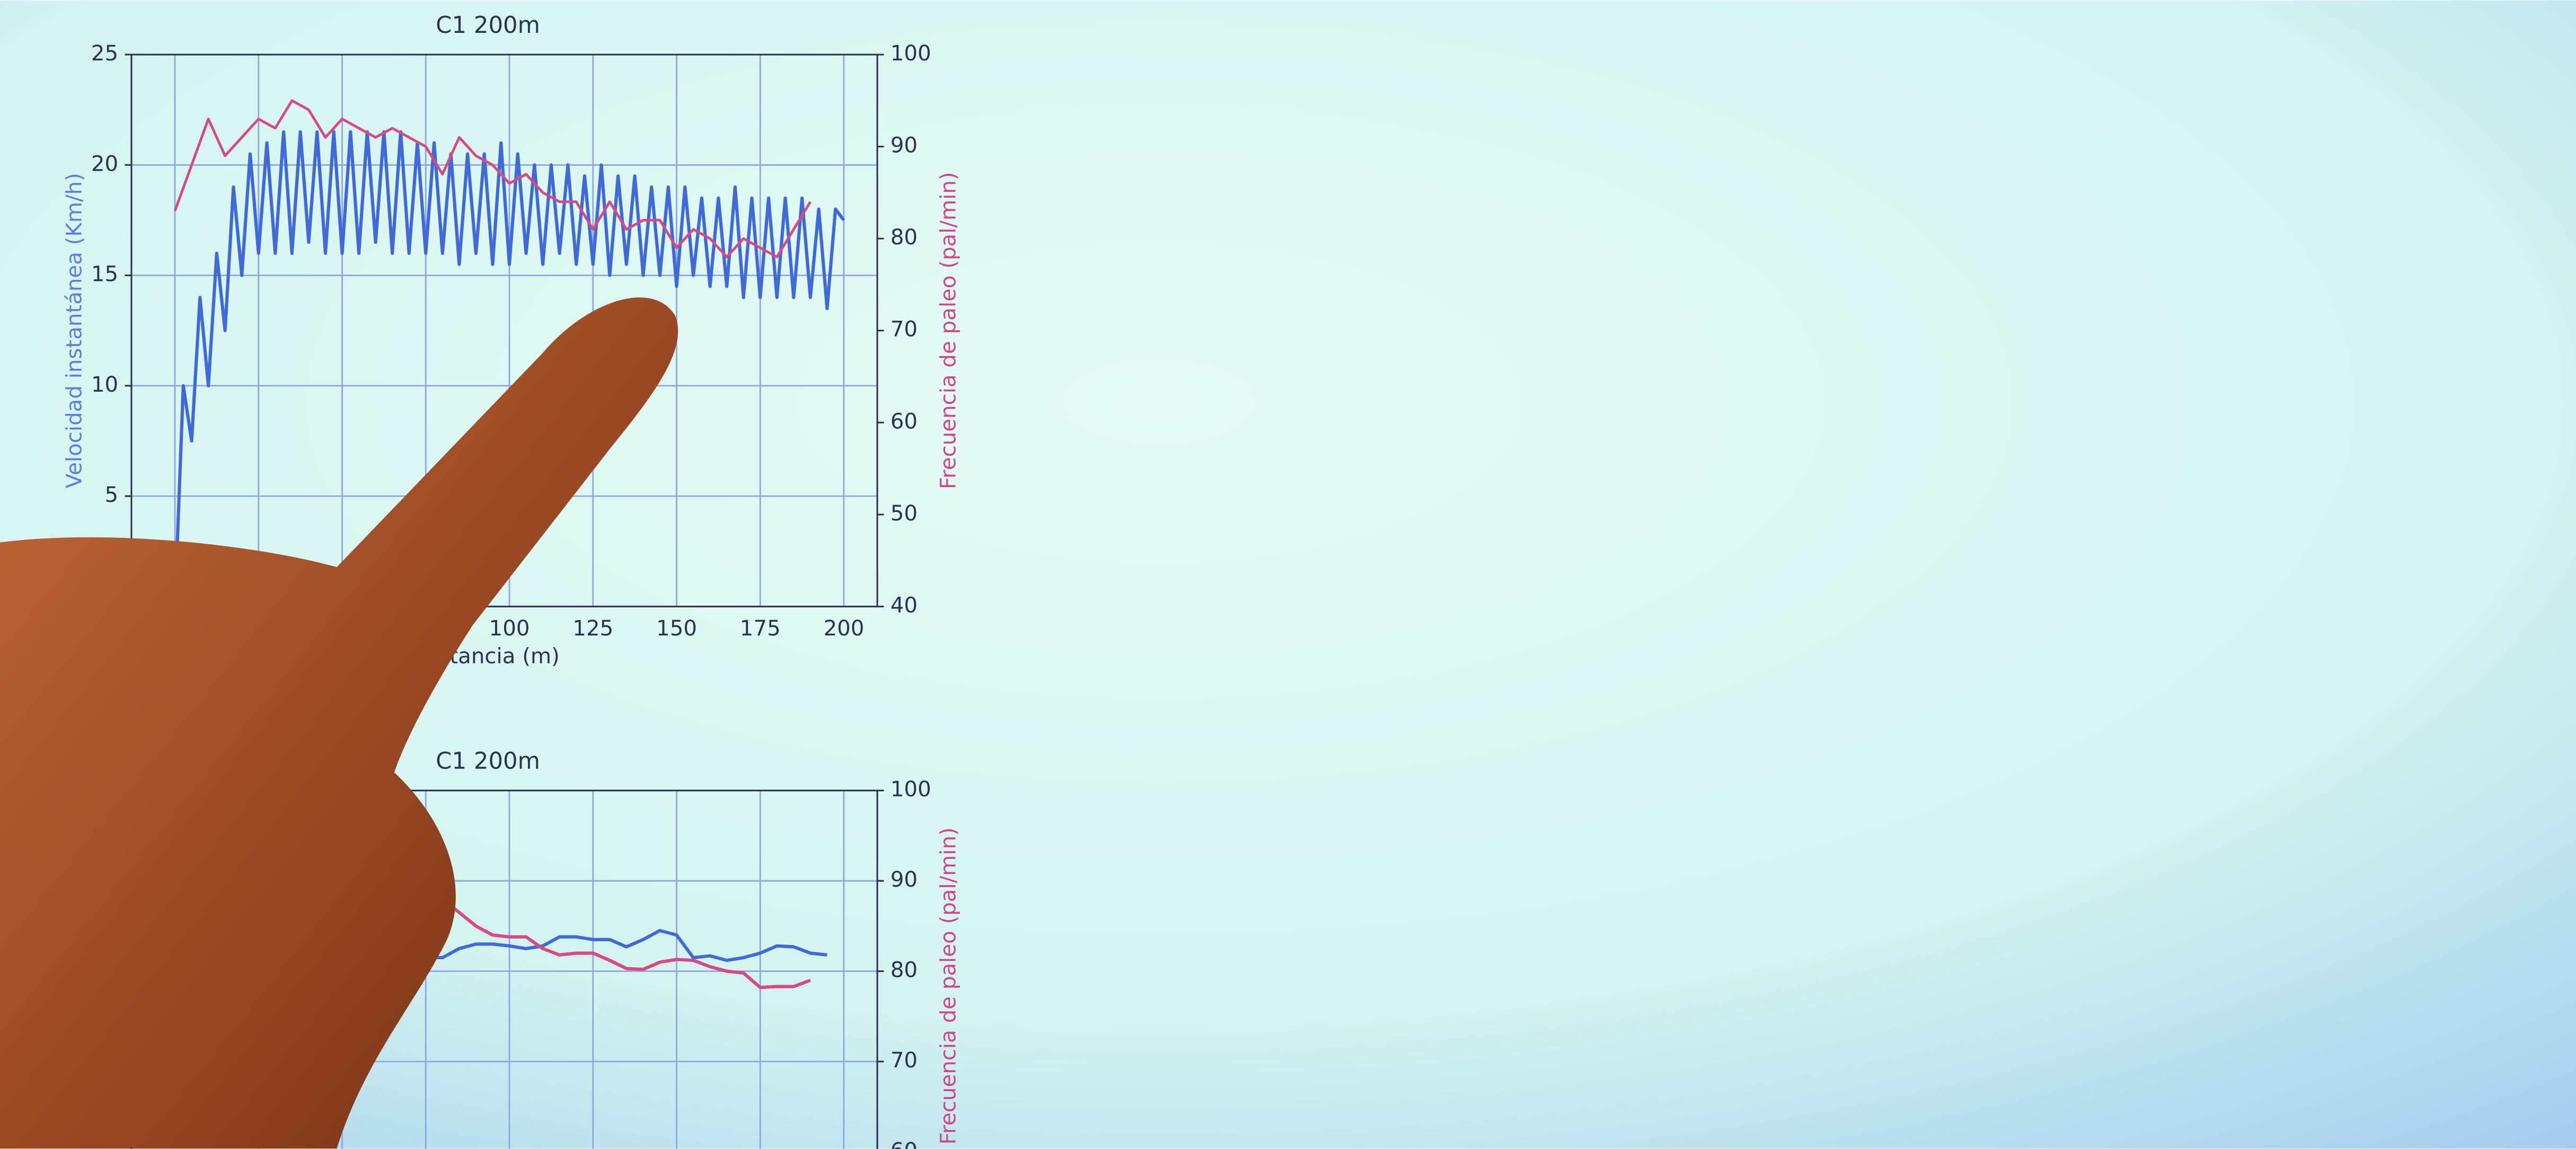  Describe the element at coordinates (760, 628) in the screenshot. I see `x-tick-label: 175` at that location.